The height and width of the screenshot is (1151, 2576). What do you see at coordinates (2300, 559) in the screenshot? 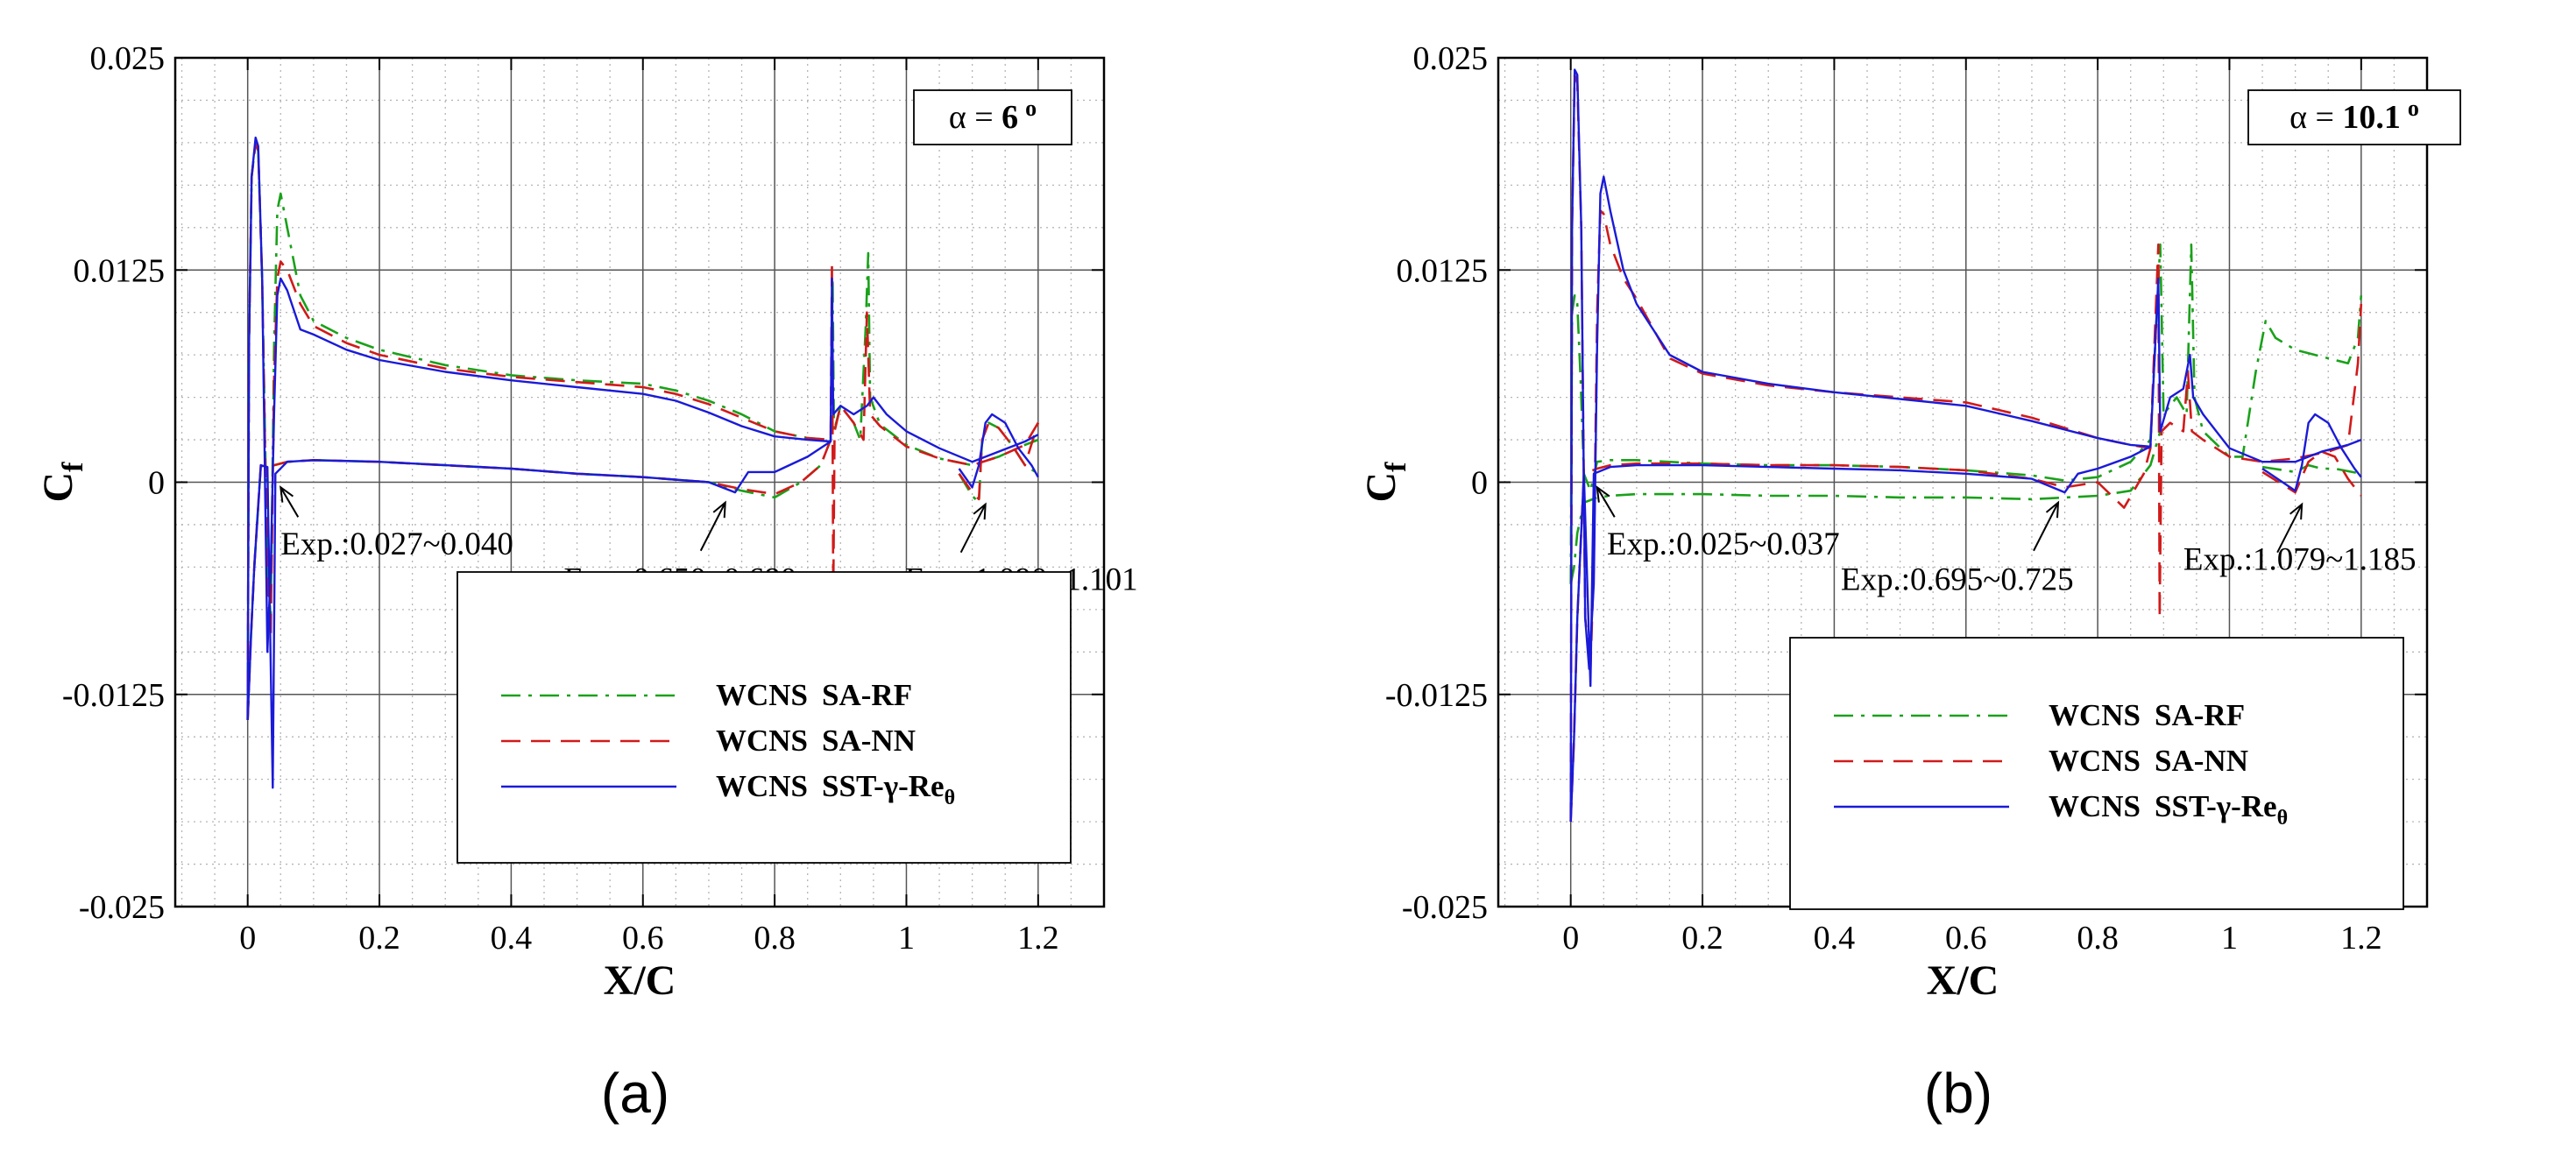
I see `annotation-text: Exp.:1.079~1.185` at bounding box center [2300, 559].